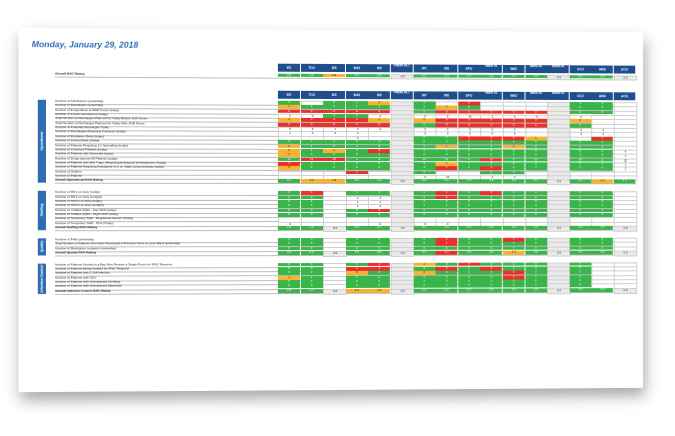 This screenshot has height=436, width=675. Describe the element at coordinates (536, 69) in the screenshot. I see `ward-header: Ward 40` at that location.